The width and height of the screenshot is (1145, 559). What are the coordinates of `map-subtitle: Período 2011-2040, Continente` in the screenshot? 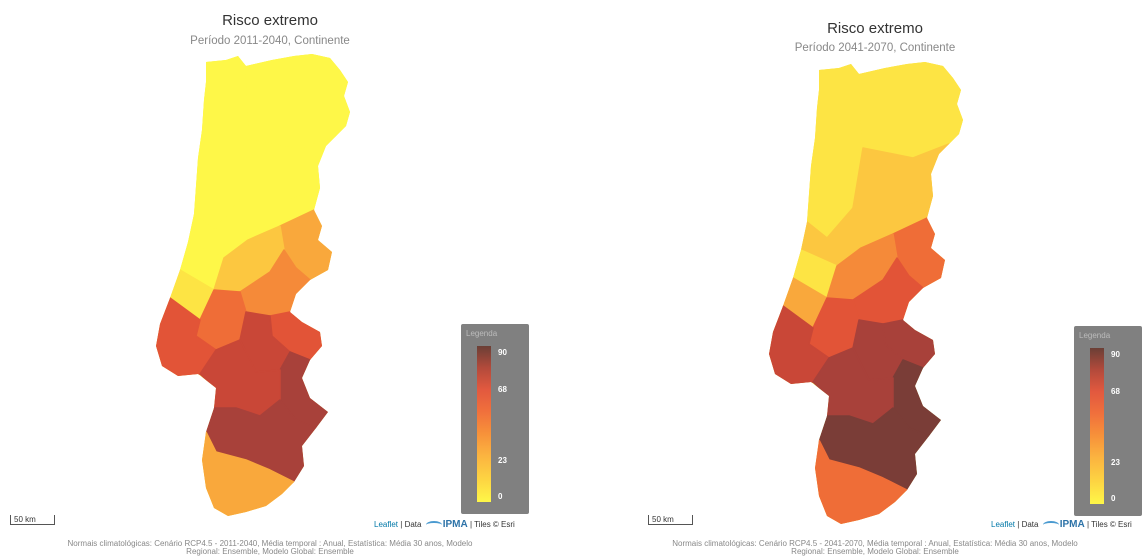 It's located at (270, 41).